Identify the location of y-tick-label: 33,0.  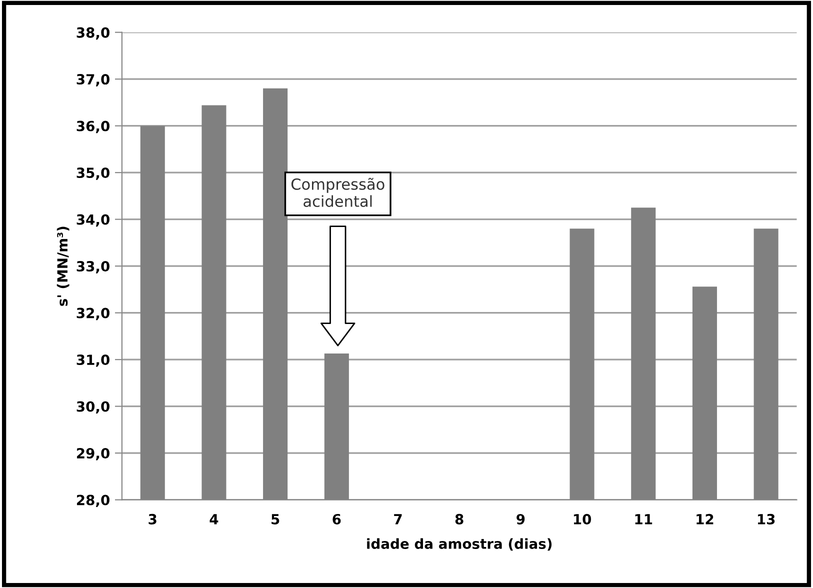
(93, 267).